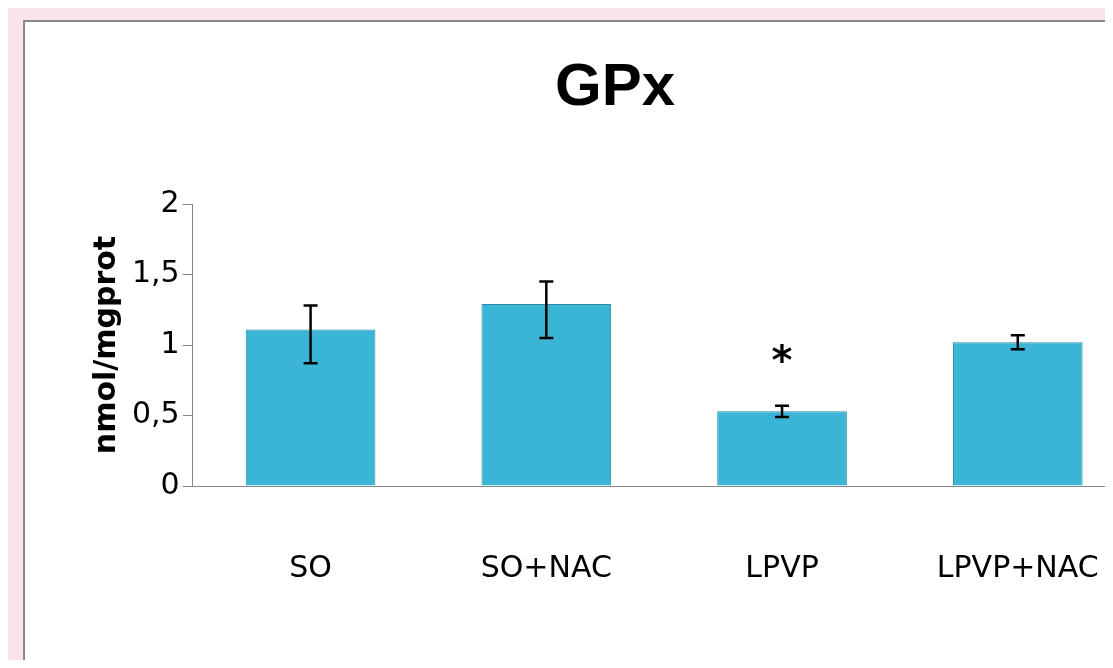  What do you see at coordinates (615, 84) in the screenshot?
I see `chart-title: GPx` at bounding box center [615, 84].